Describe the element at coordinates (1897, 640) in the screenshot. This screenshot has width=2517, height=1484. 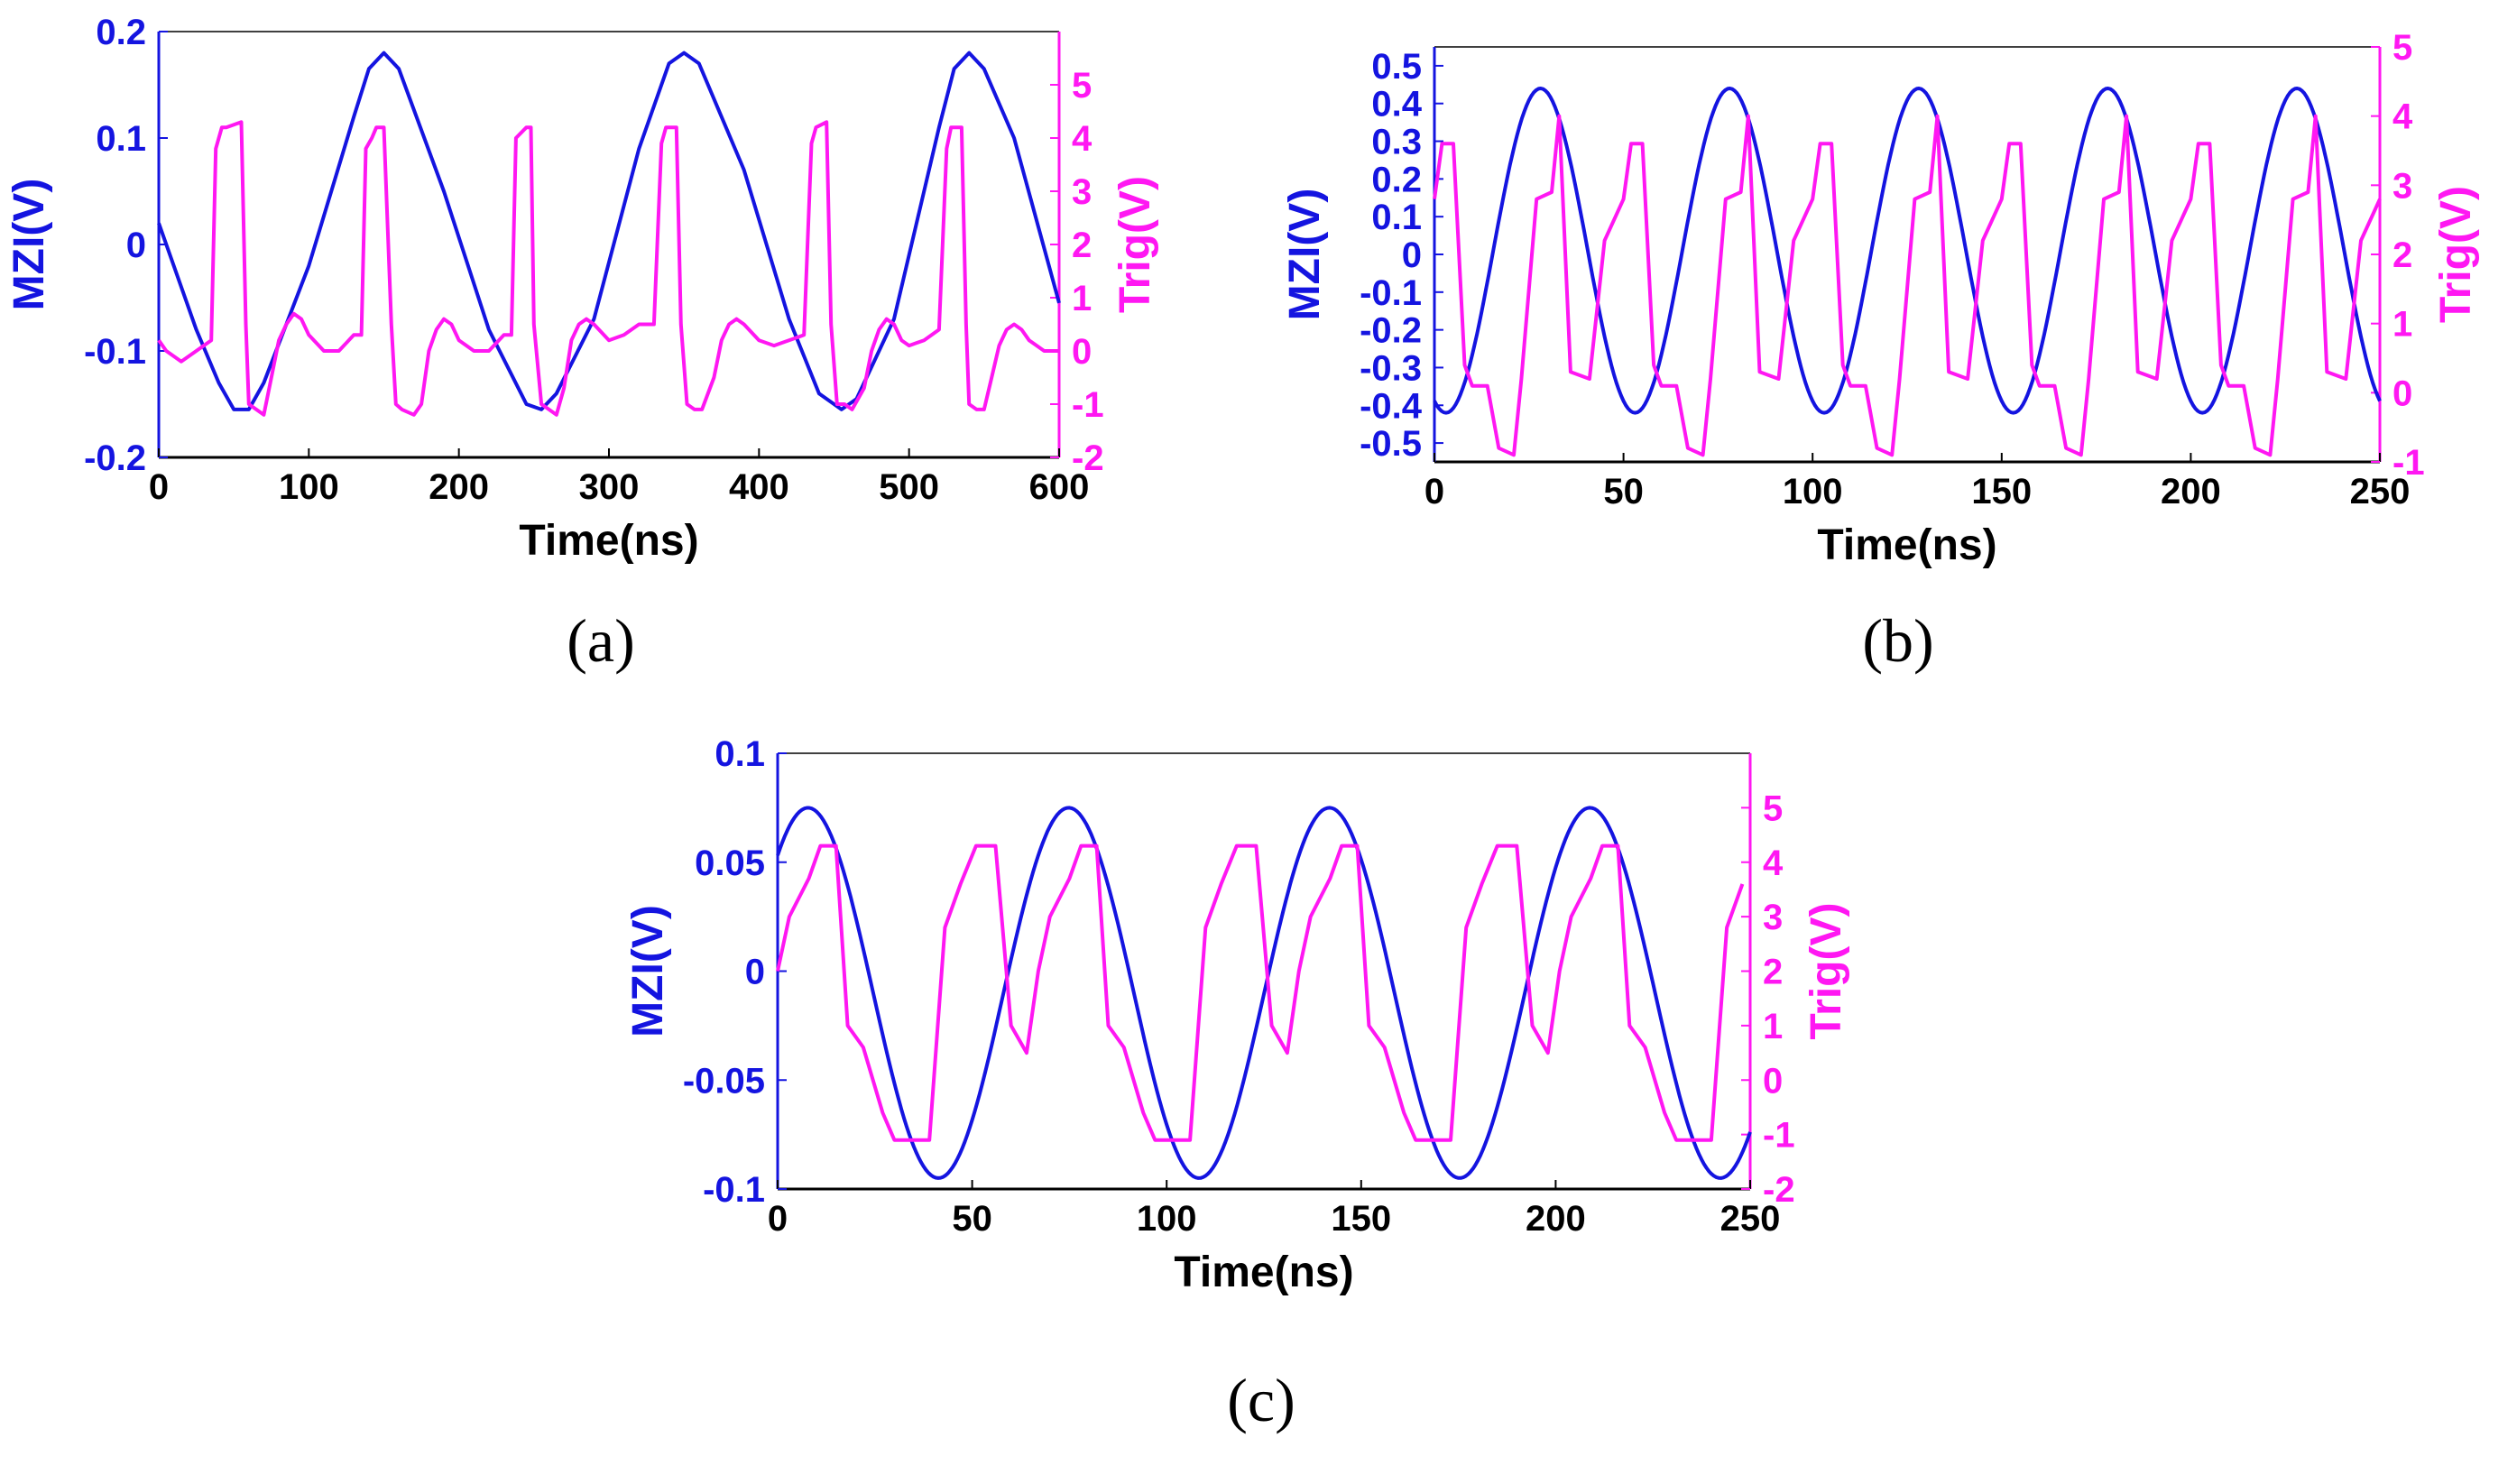
I see `panel-label: (b)` at that location.